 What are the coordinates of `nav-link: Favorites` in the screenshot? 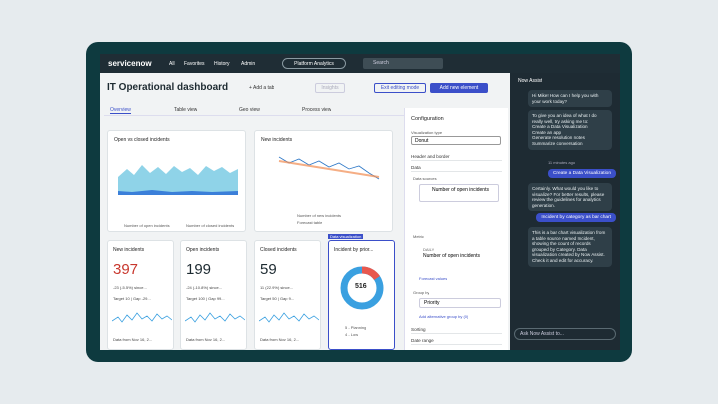 It's located at (194, 64).